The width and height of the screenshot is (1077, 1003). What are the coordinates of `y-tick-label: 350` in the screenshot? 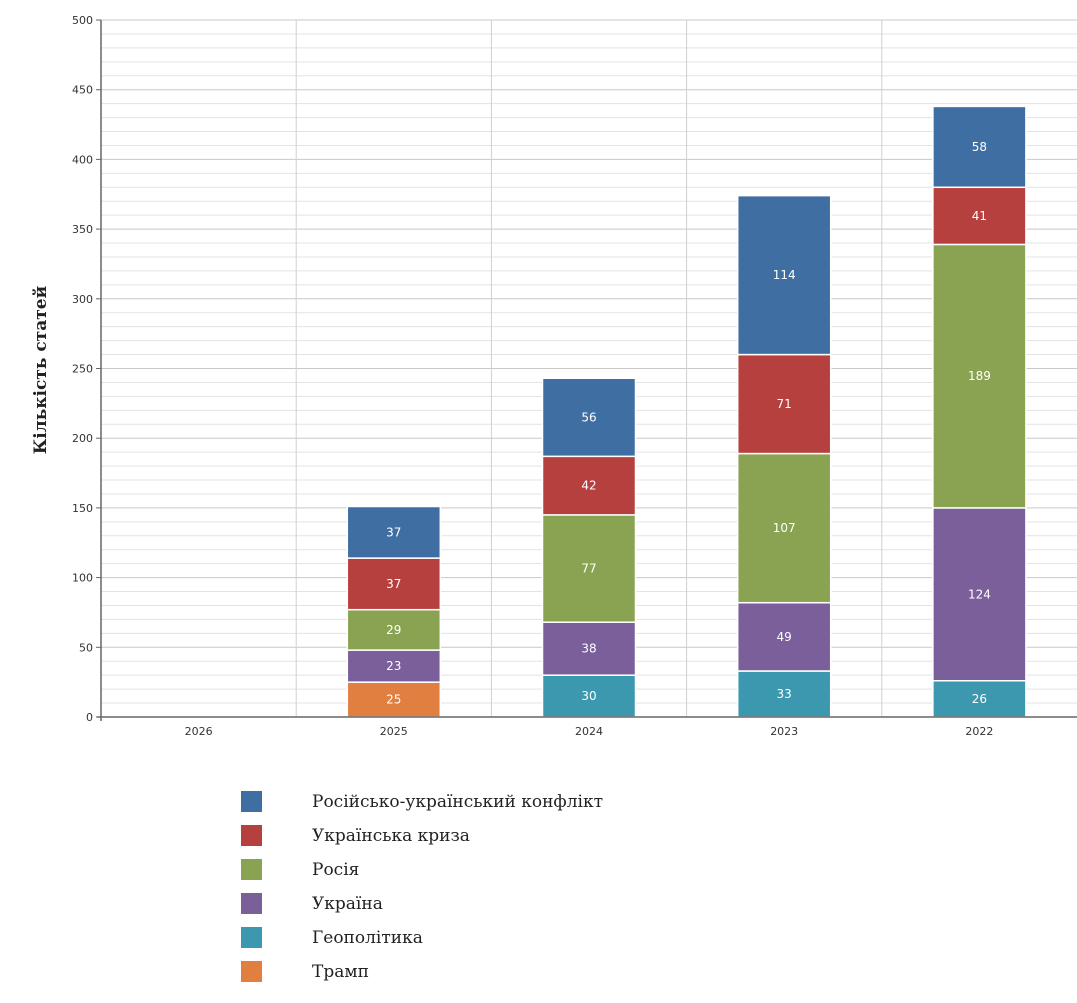 It's located at (82, 229).